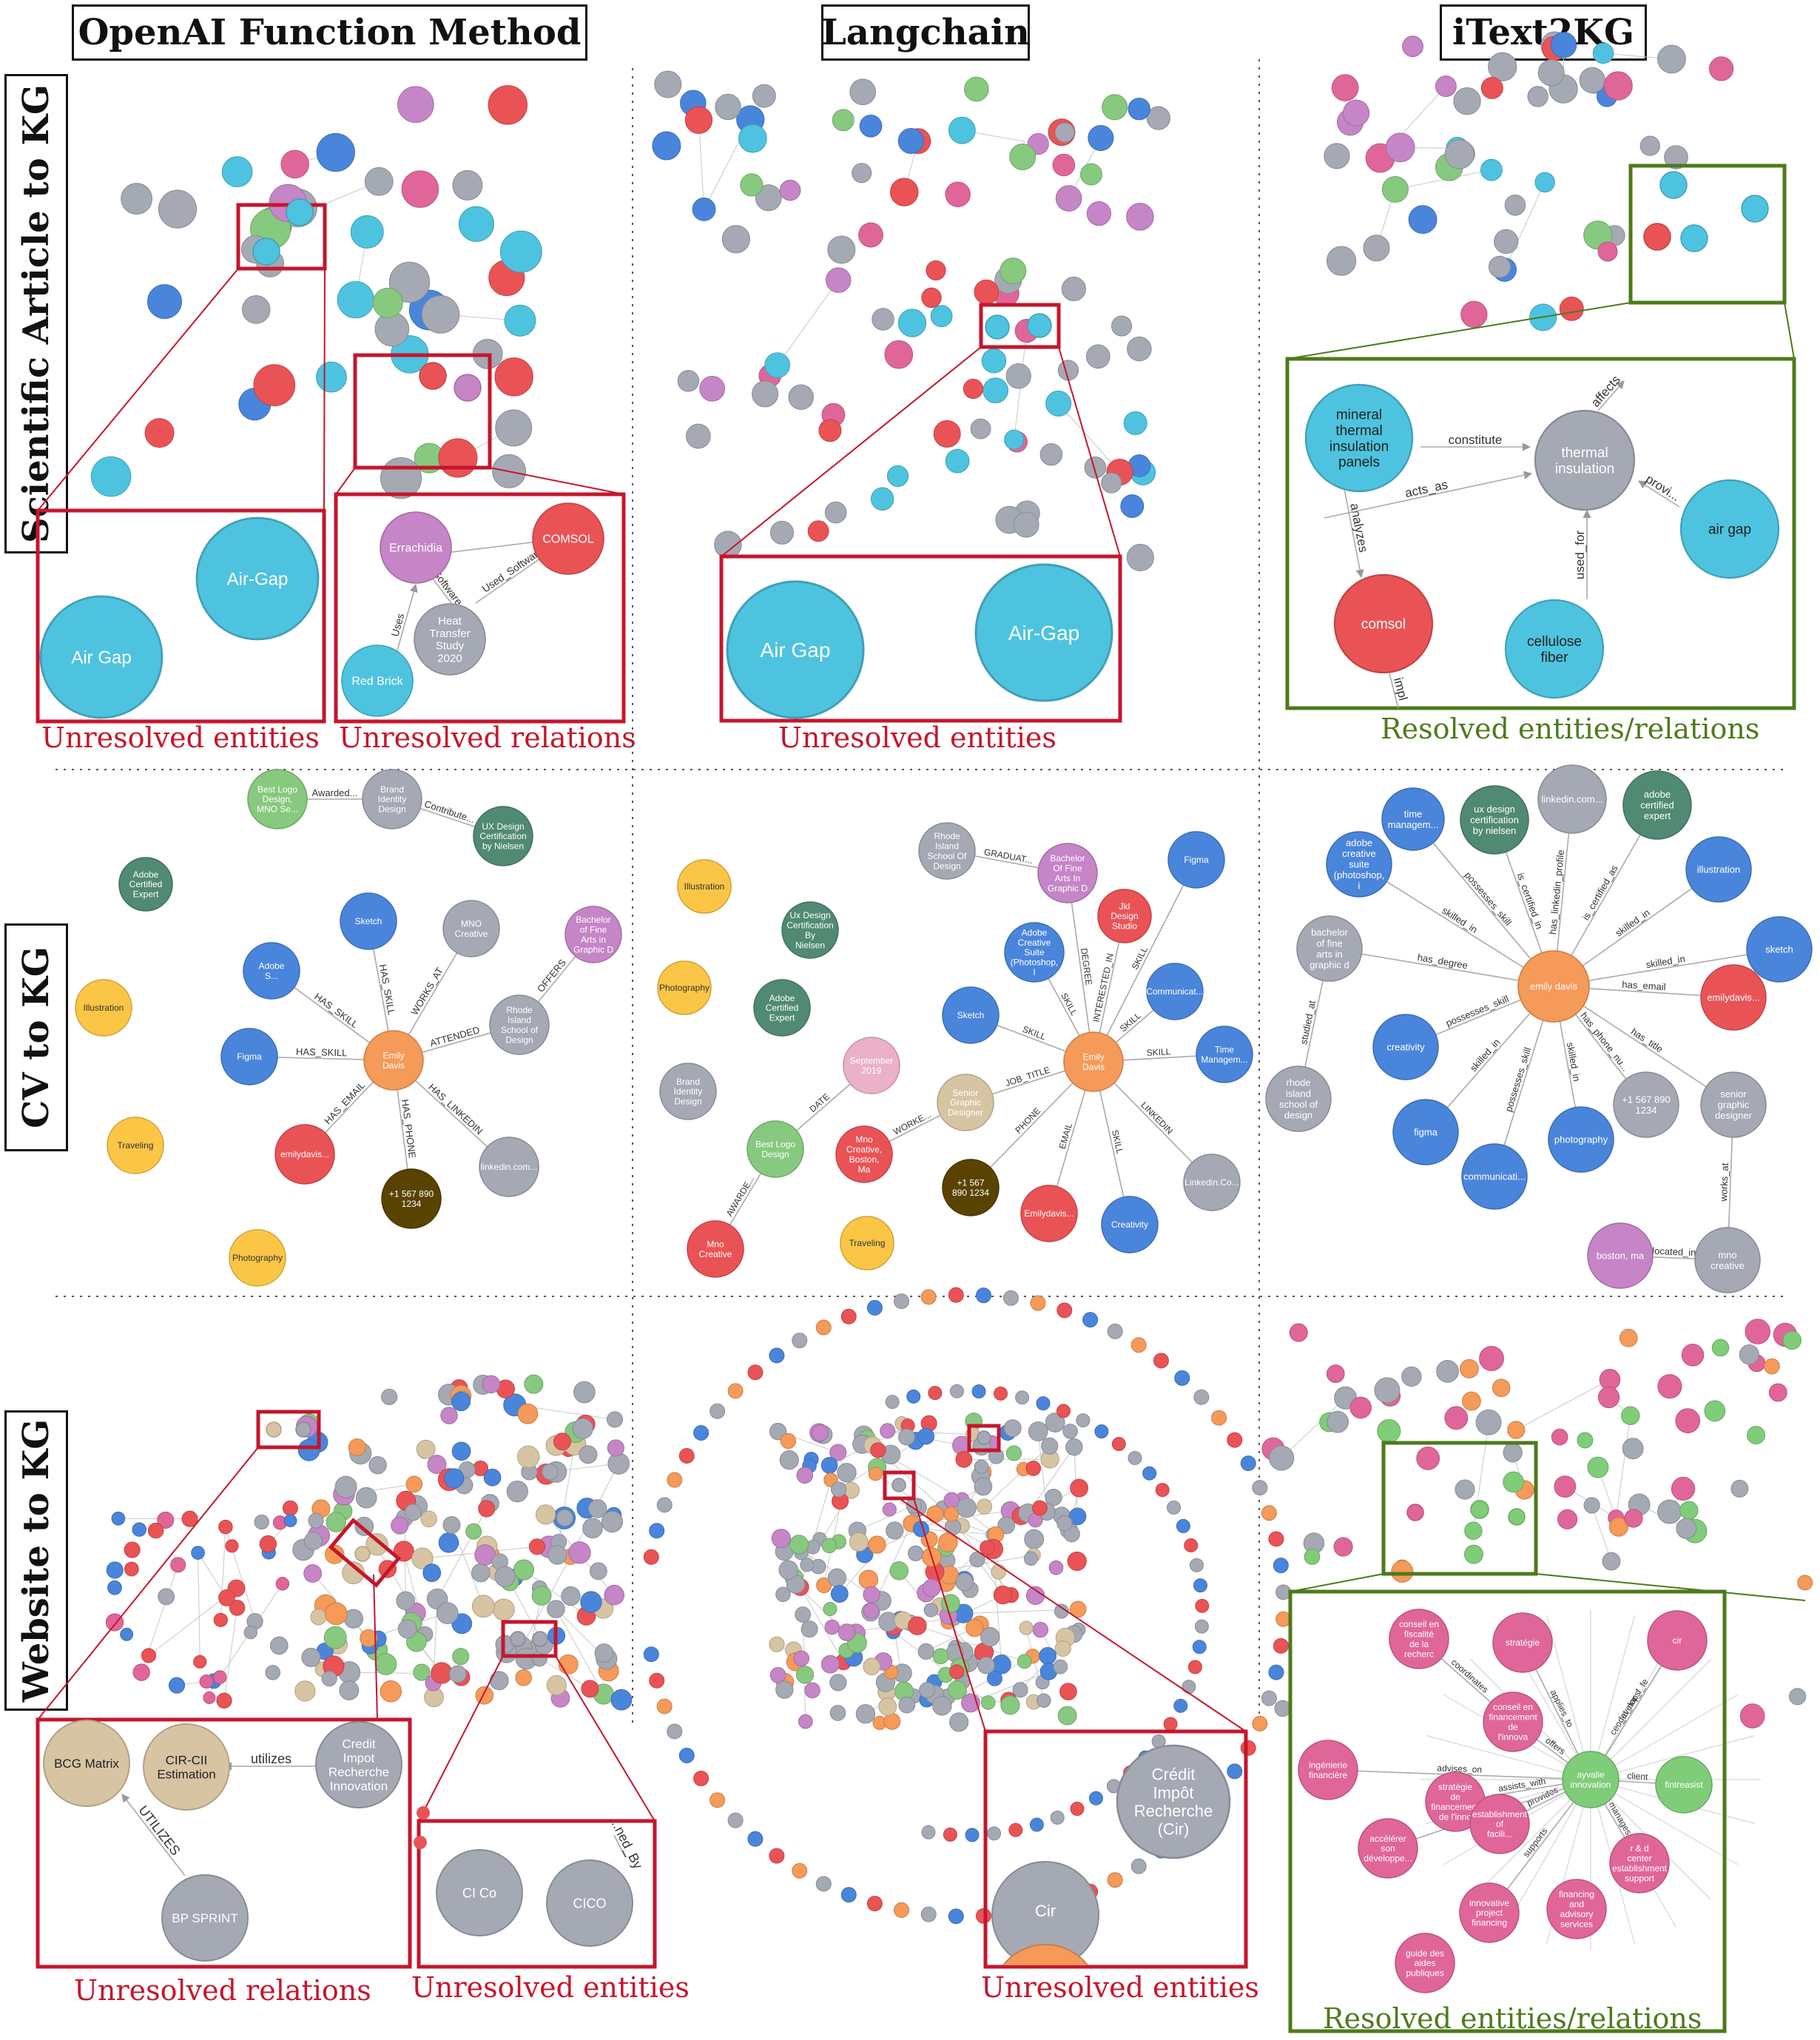 The image size is (1820, 2040). What do you see at coordinates (1790, 331) in the screenshot?
I see `zoom-connector-line` at bounding box center [1790, 331].